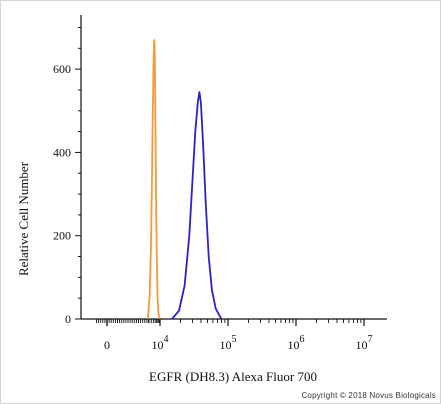 The height and width of the screenshot is (404, 441). What do you see at coordinates (296, 343) in the screenshot?
I see `x-tick-label: 10⁶` at bounding box center [296, 343].